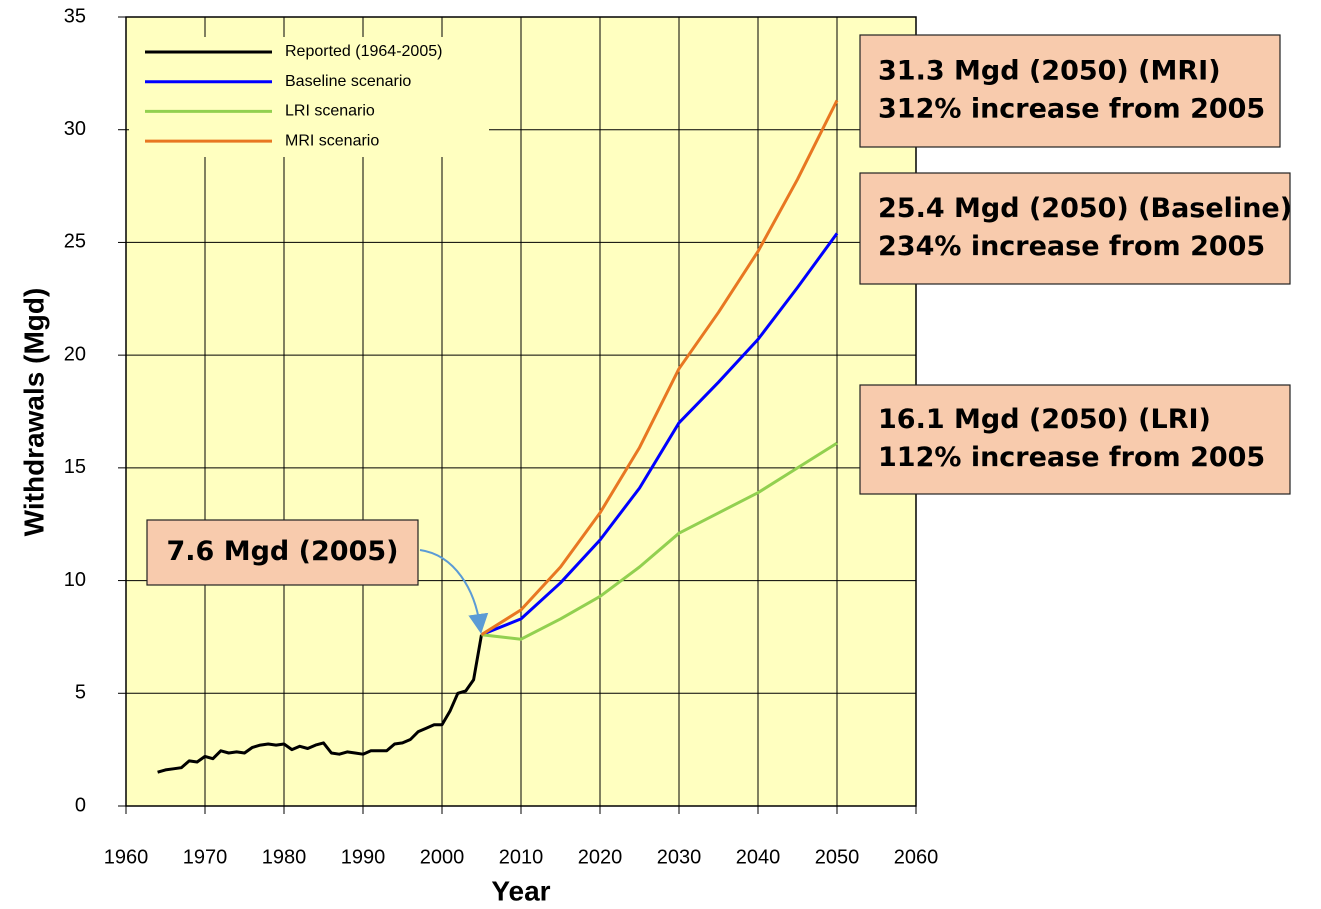 This screenshot has height=909, width=1321. I want to click on x-tick-label: 2060, so click(916, 857).